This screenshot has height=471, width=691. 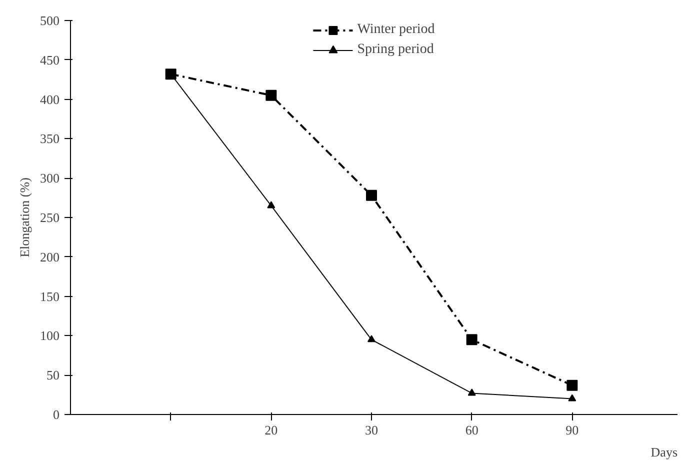 I want to click on x-axis-title: Days, so click(x=664, y=452).